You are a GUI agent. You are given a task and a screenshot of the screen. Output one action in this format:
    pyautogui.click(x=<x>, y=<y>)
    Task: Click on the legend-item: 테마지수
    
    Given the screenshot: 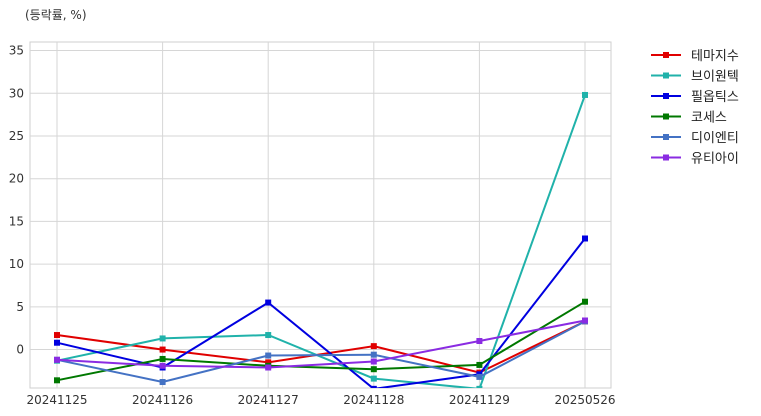 What is the action you would take?
    pyautogui.click(x=695, y=56)
    